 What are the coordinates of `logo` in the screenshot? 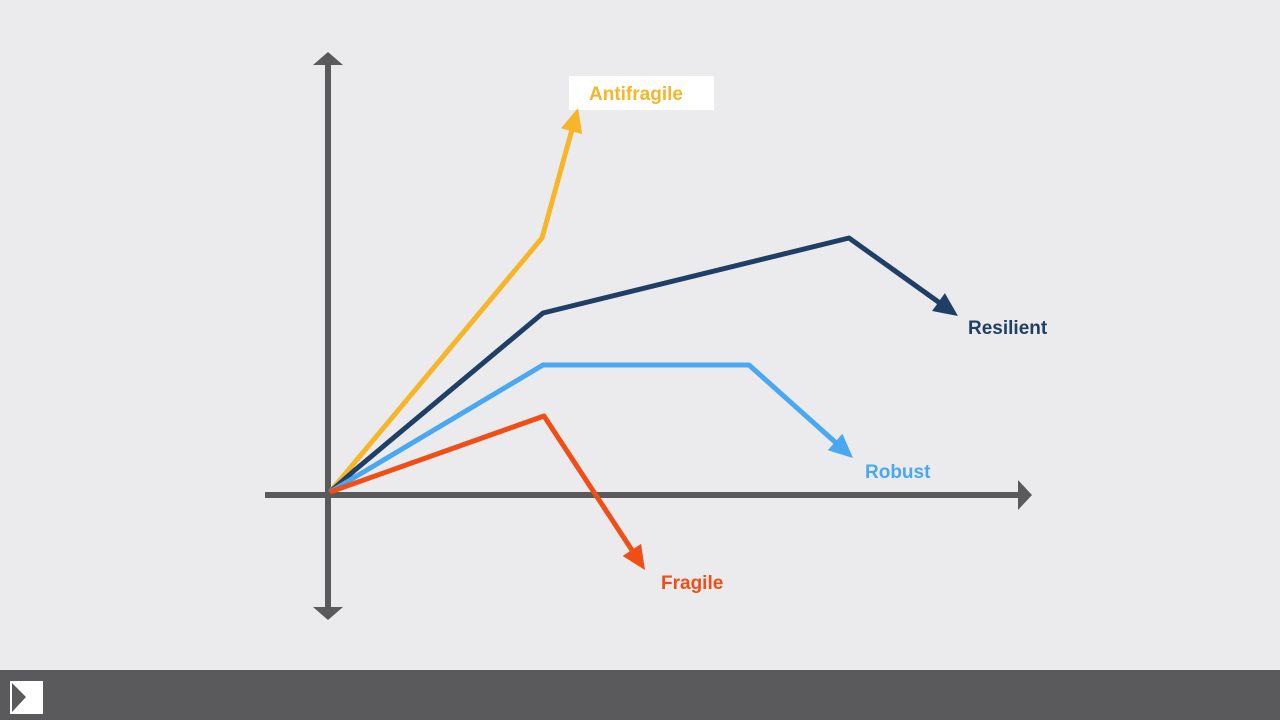 It's located at (26, 697).